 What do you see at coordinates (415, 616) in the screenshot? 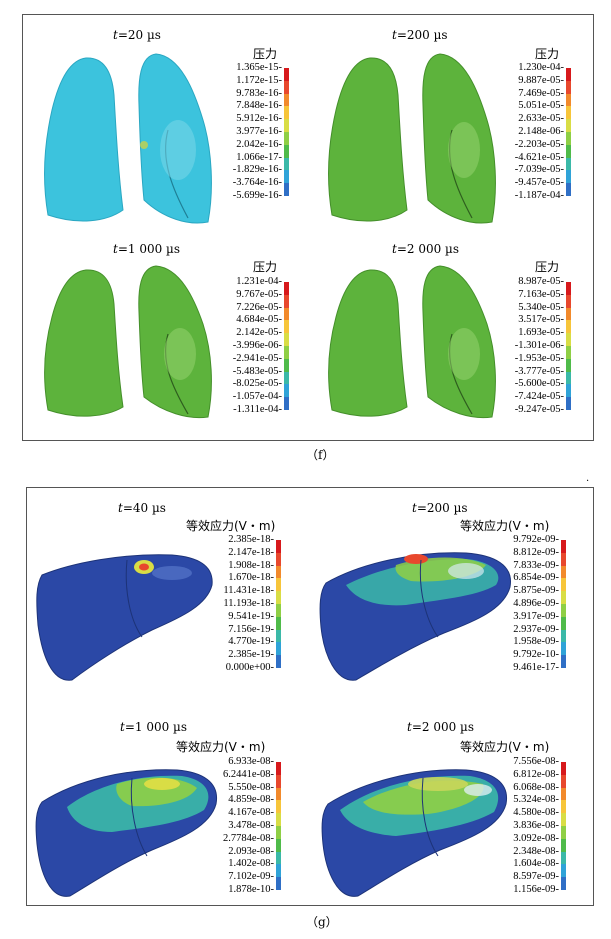
I see `liver-model-g-200us` at bounding box center [415, 616].